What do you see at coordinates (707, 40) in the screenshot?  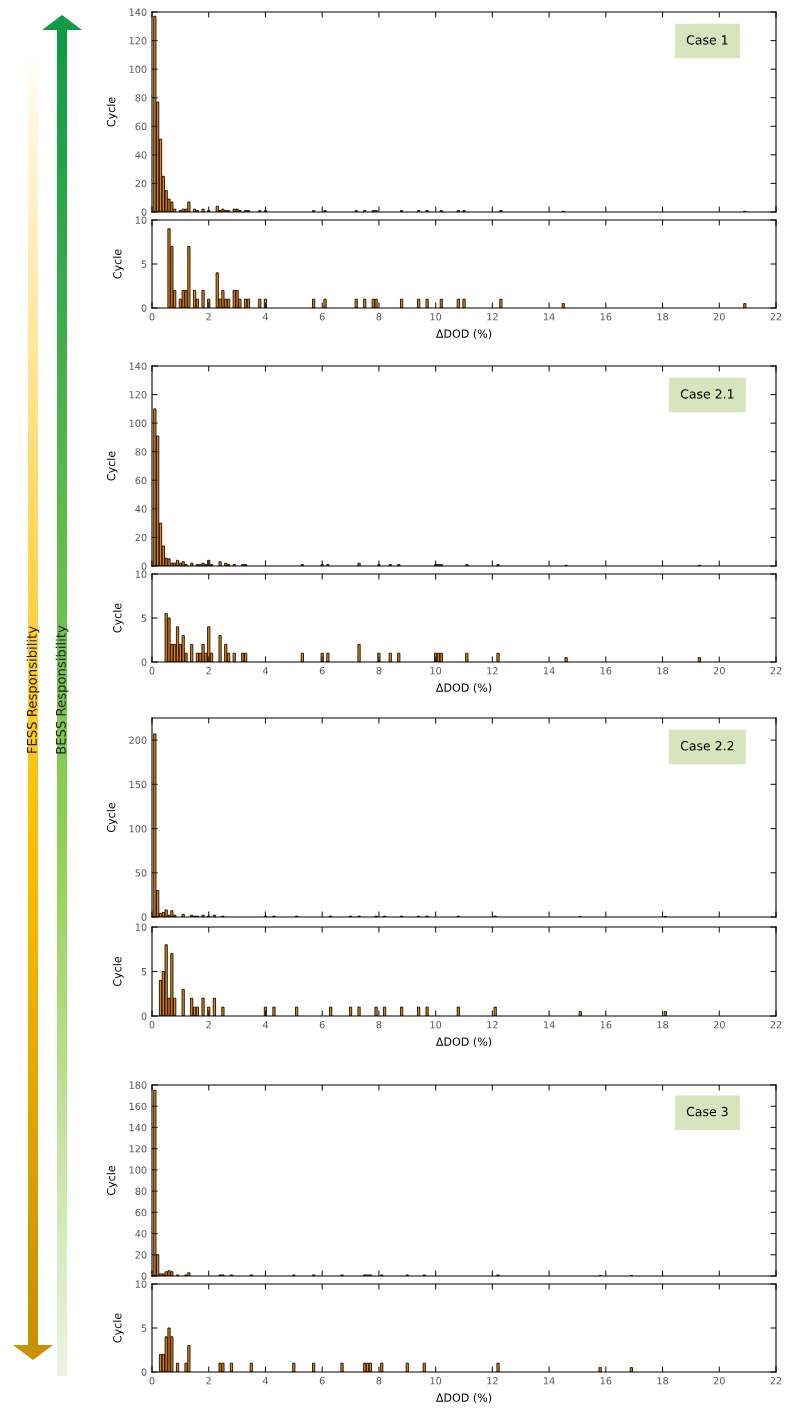 I see `annotation: Case 1` at bounding box center [707, 40].